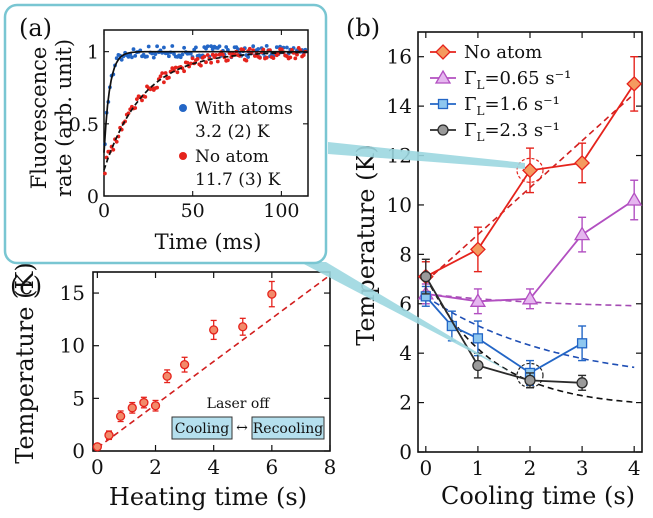 The image size is (653, 518). What do you see at coordinates (517, 80) in the screenshot?
I see `b-legend-label-1: ΓL=0.65 s⁻¹` at bounding box center [517, 80].